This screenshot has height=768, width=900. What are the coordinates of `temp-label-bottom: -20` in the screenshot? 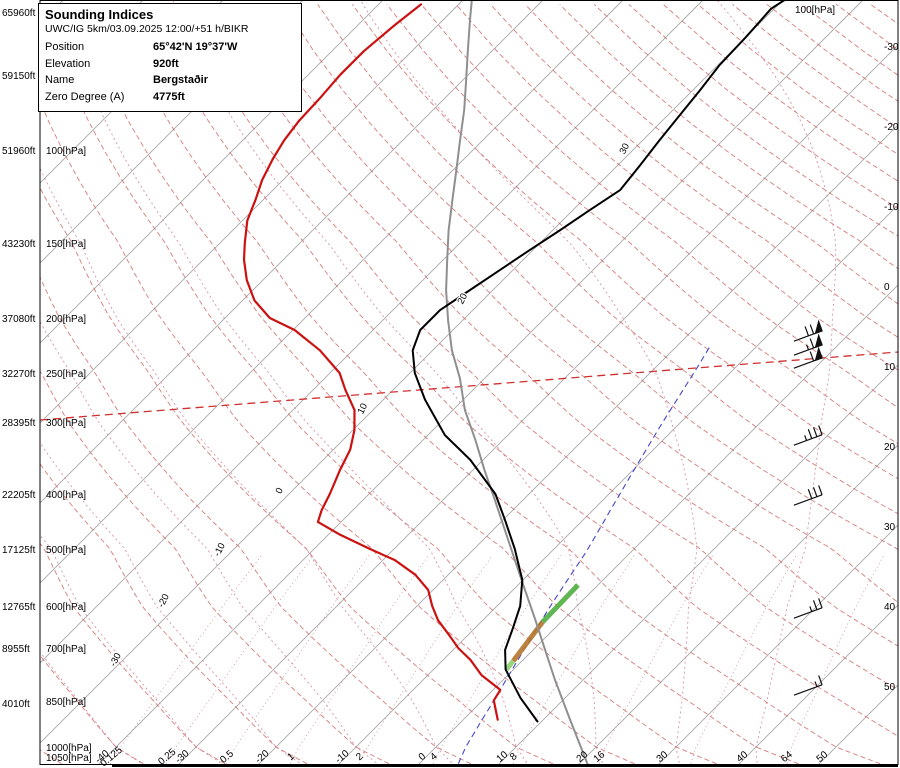 It's located at (262, 757).